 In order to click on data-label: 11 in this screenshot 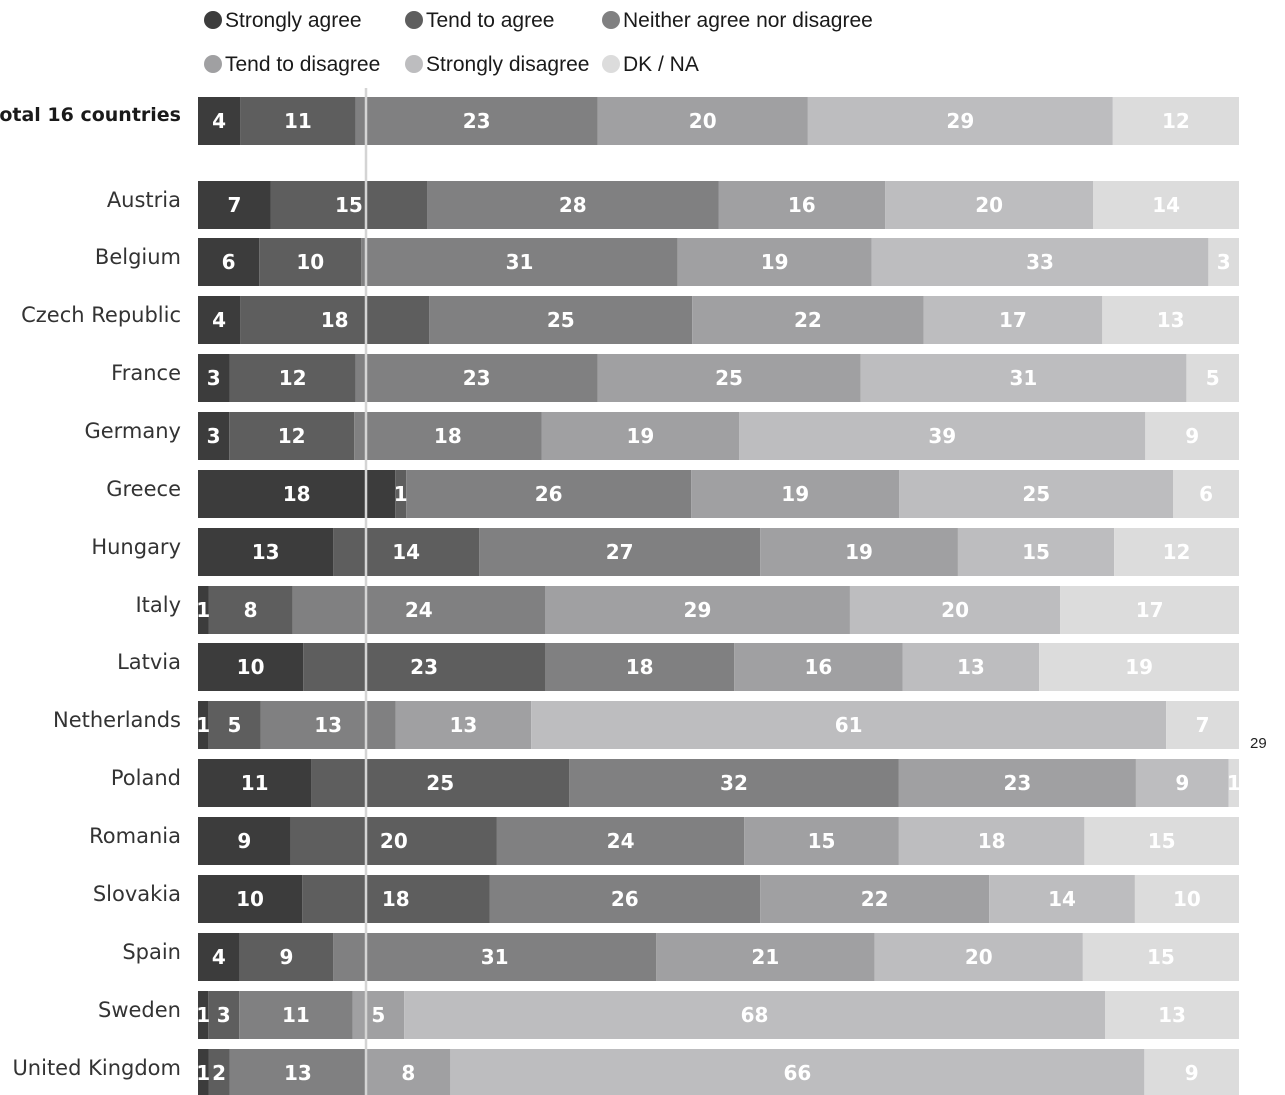, I will do `click(296, 1015)`.